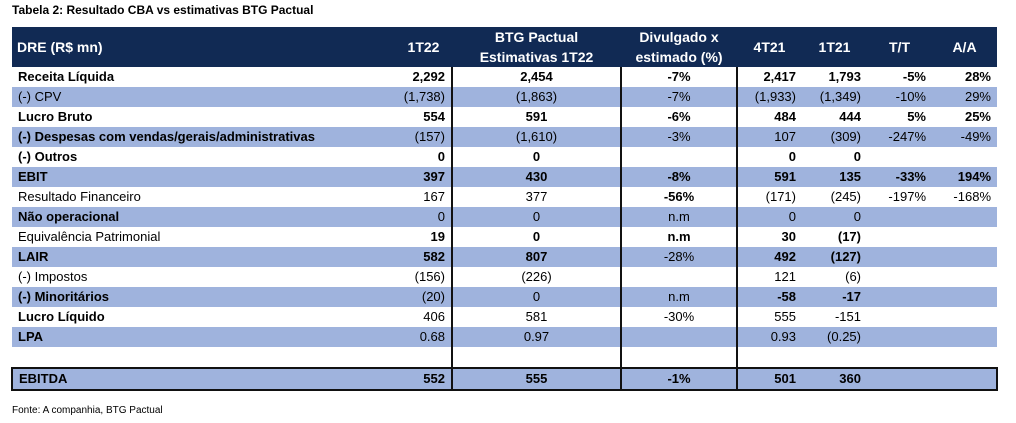  What do you see at coordinates (424, 237) in the screenshot?
I see `cell-1t22: 19` at bounding box center [424, 237].